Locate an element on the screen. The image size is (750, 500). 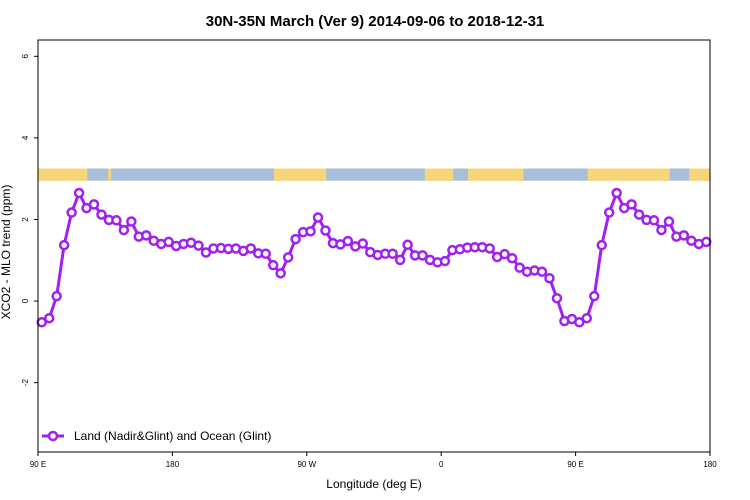
x-axis-label: Longitude (deg E) is located at coordinates (373, 484).